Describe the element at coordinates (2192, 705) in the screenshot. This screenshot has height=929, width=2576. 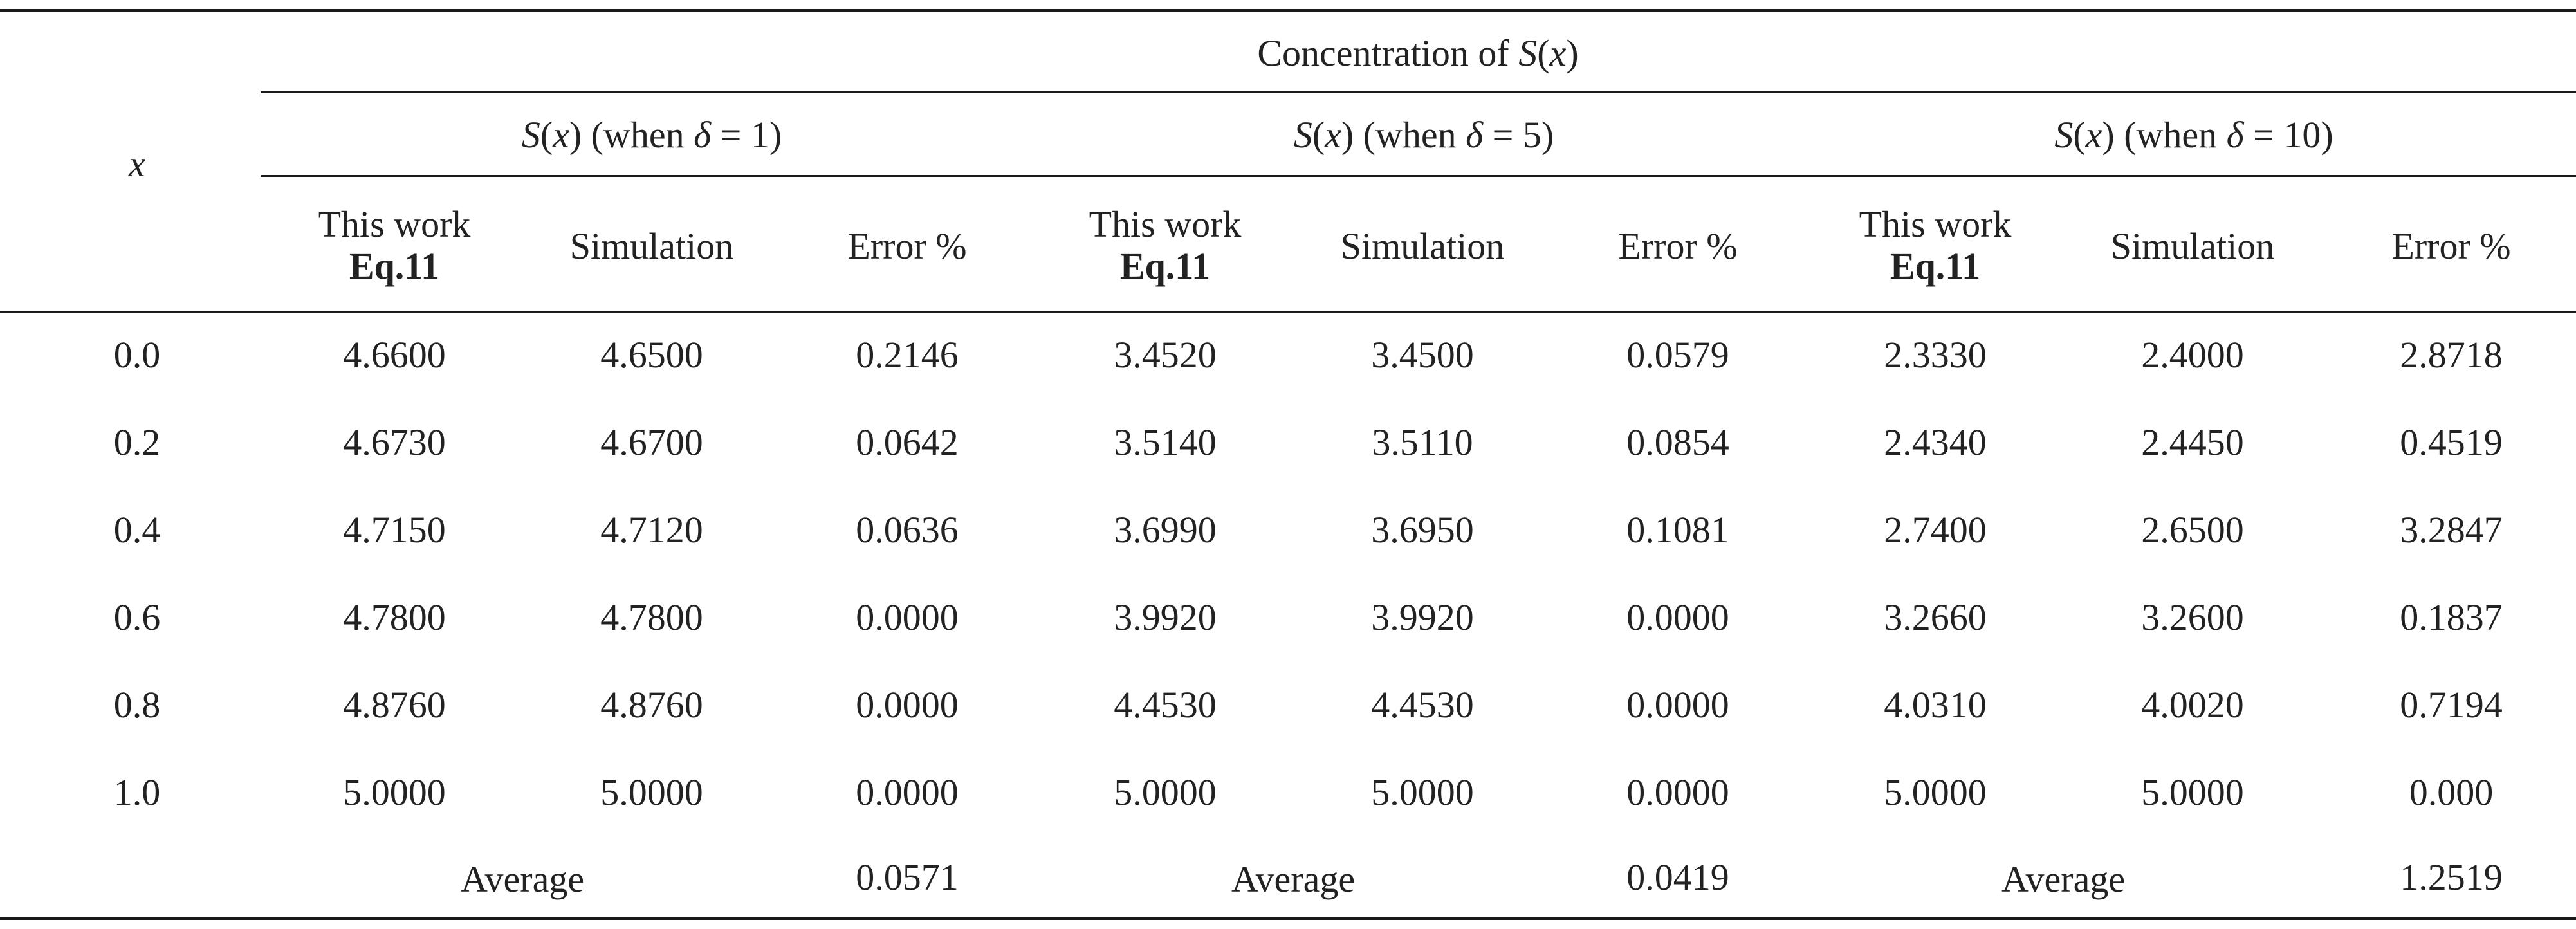
I see `value-cell: 4.0020` at that location.